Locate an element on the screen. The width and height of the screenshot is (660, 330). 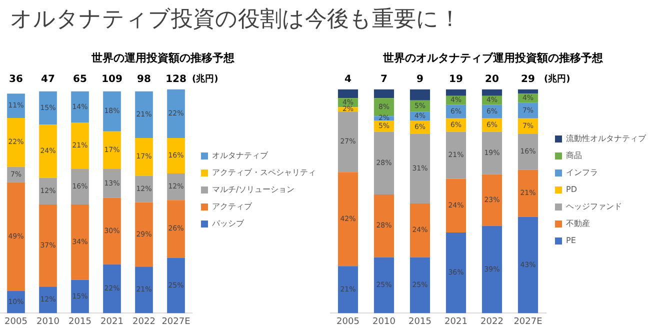
text: 98 is located at coordinates (144, 79).